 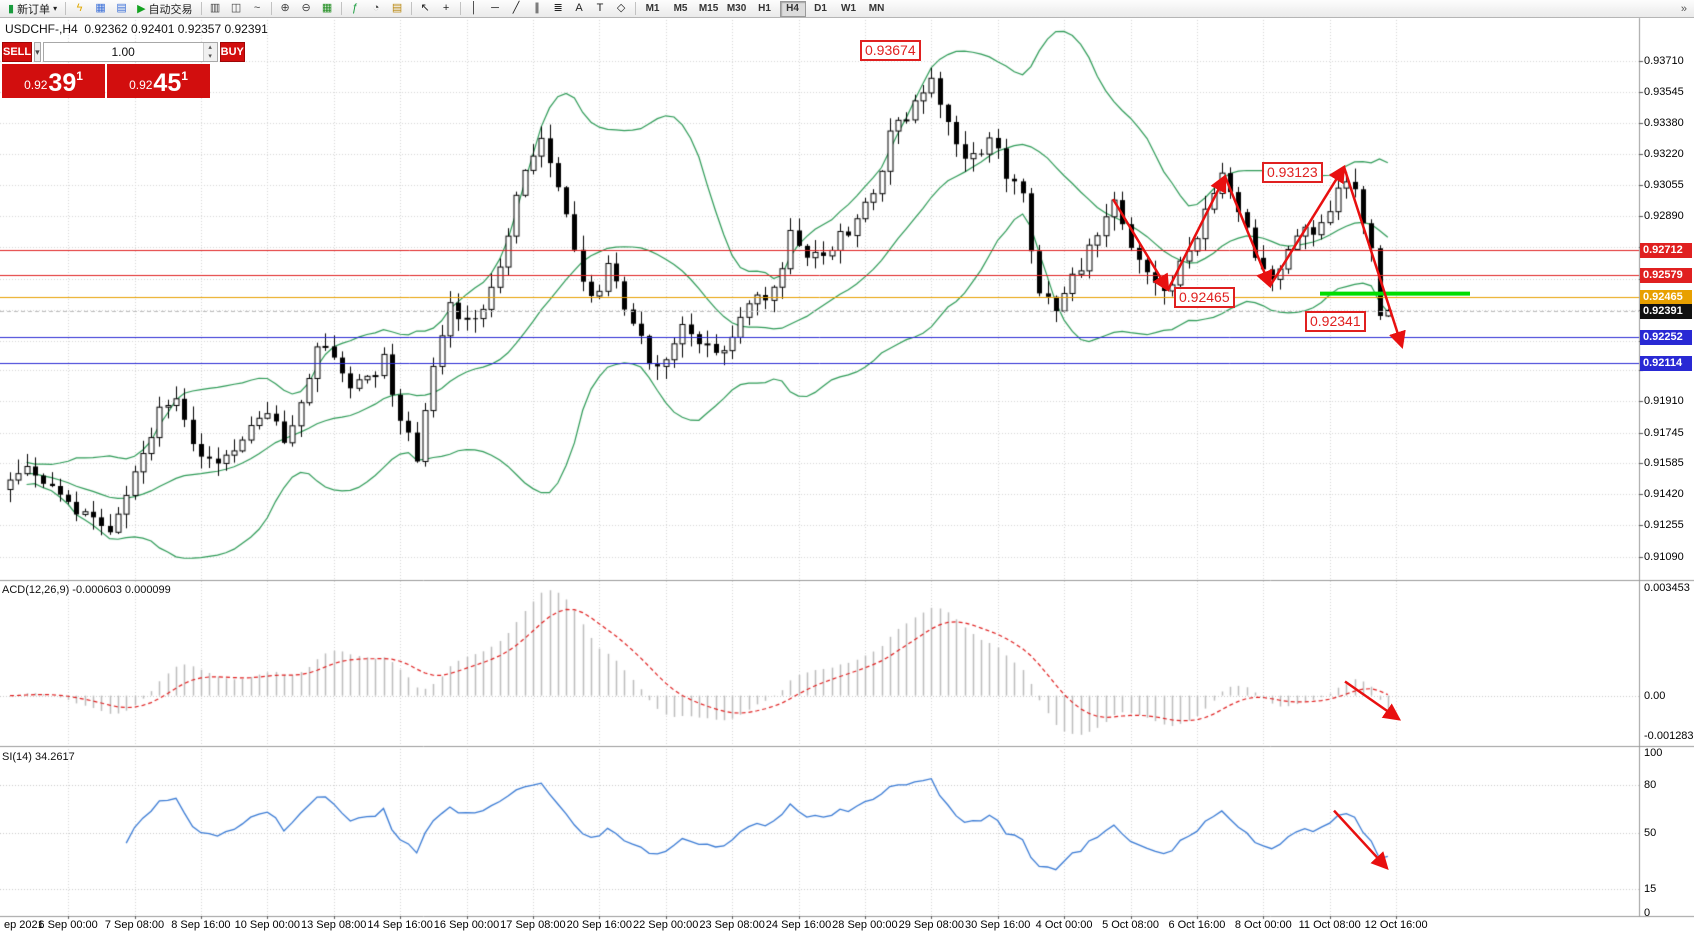 What do you see at coordinates (121, 8) in the screenshot?
I see `profiles-icon: ▤` at bounding box center [121, 8].